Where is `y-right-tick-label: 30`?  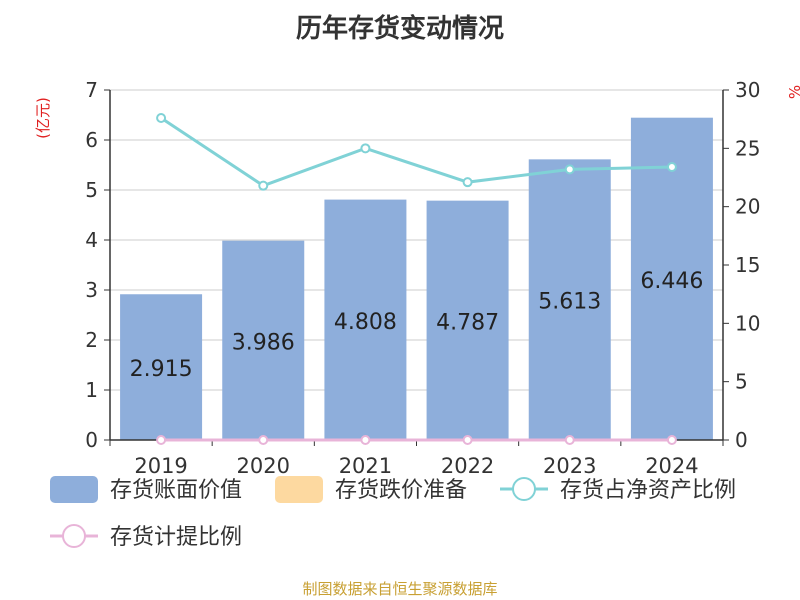 y-right-tick-label: 30 is located at coordinates (747, 90).